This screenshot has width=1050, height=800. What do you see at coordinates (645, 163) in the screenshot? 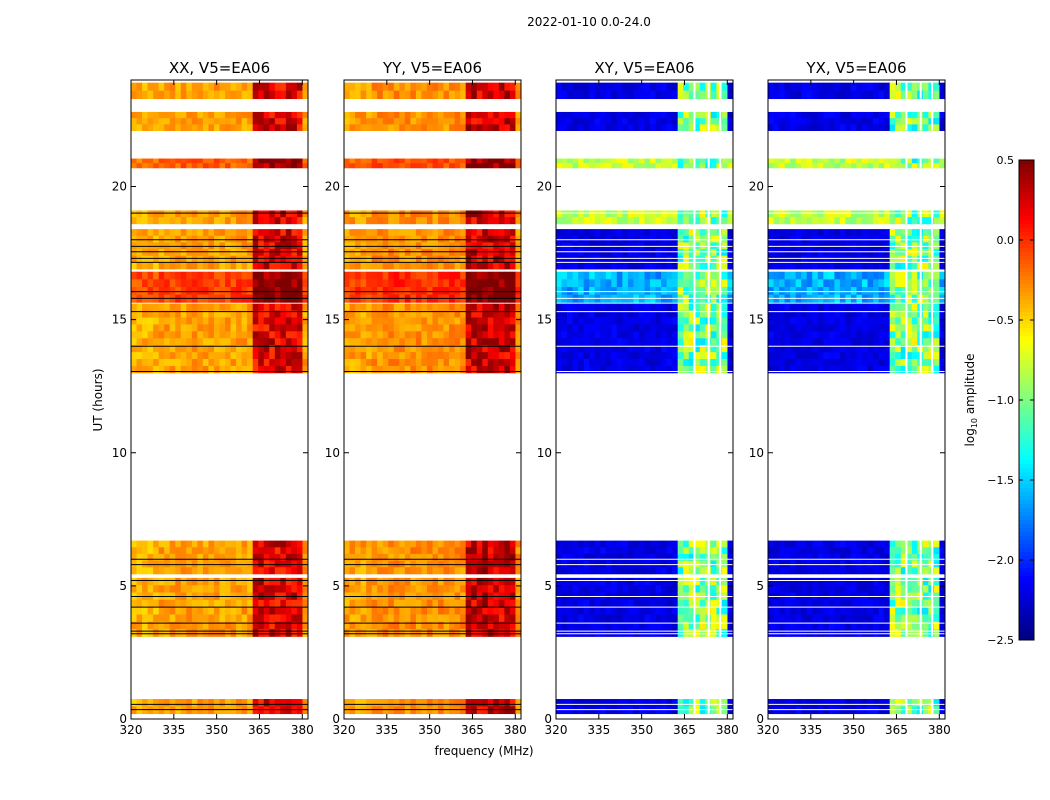
I see `data-block` at bounding box center [645, 163].